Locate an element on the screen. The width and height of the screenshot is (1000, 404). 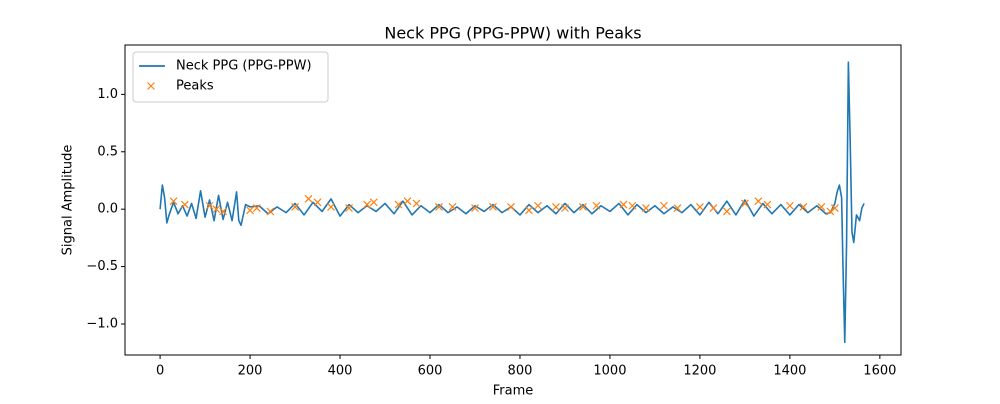
x-tick-label: 200 is located at coordinates (250, 371).